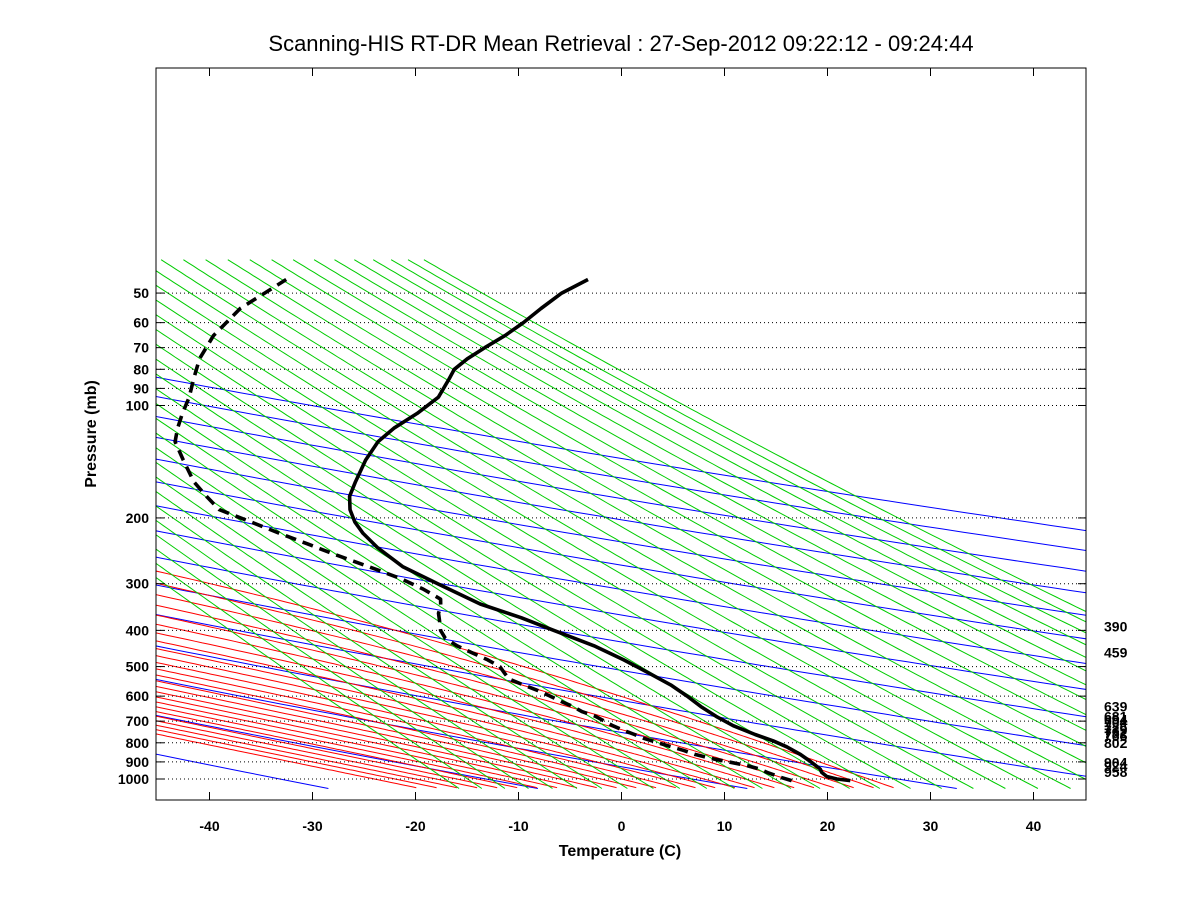  Describe the element at coordinates (141, 388) in the screenshot. I see `y-tick-label: 90` at that location.